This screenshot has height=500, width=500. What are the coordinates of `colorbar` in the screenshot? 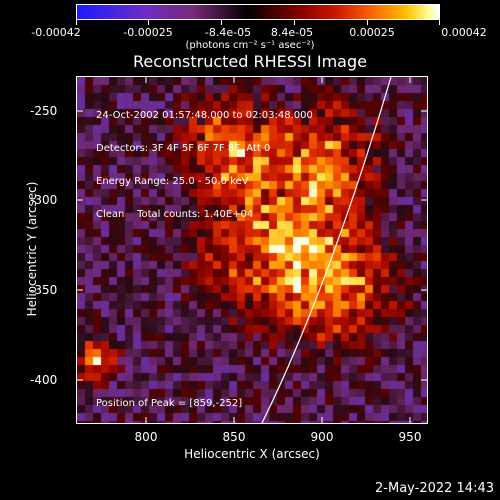 It's located at (258, 12).